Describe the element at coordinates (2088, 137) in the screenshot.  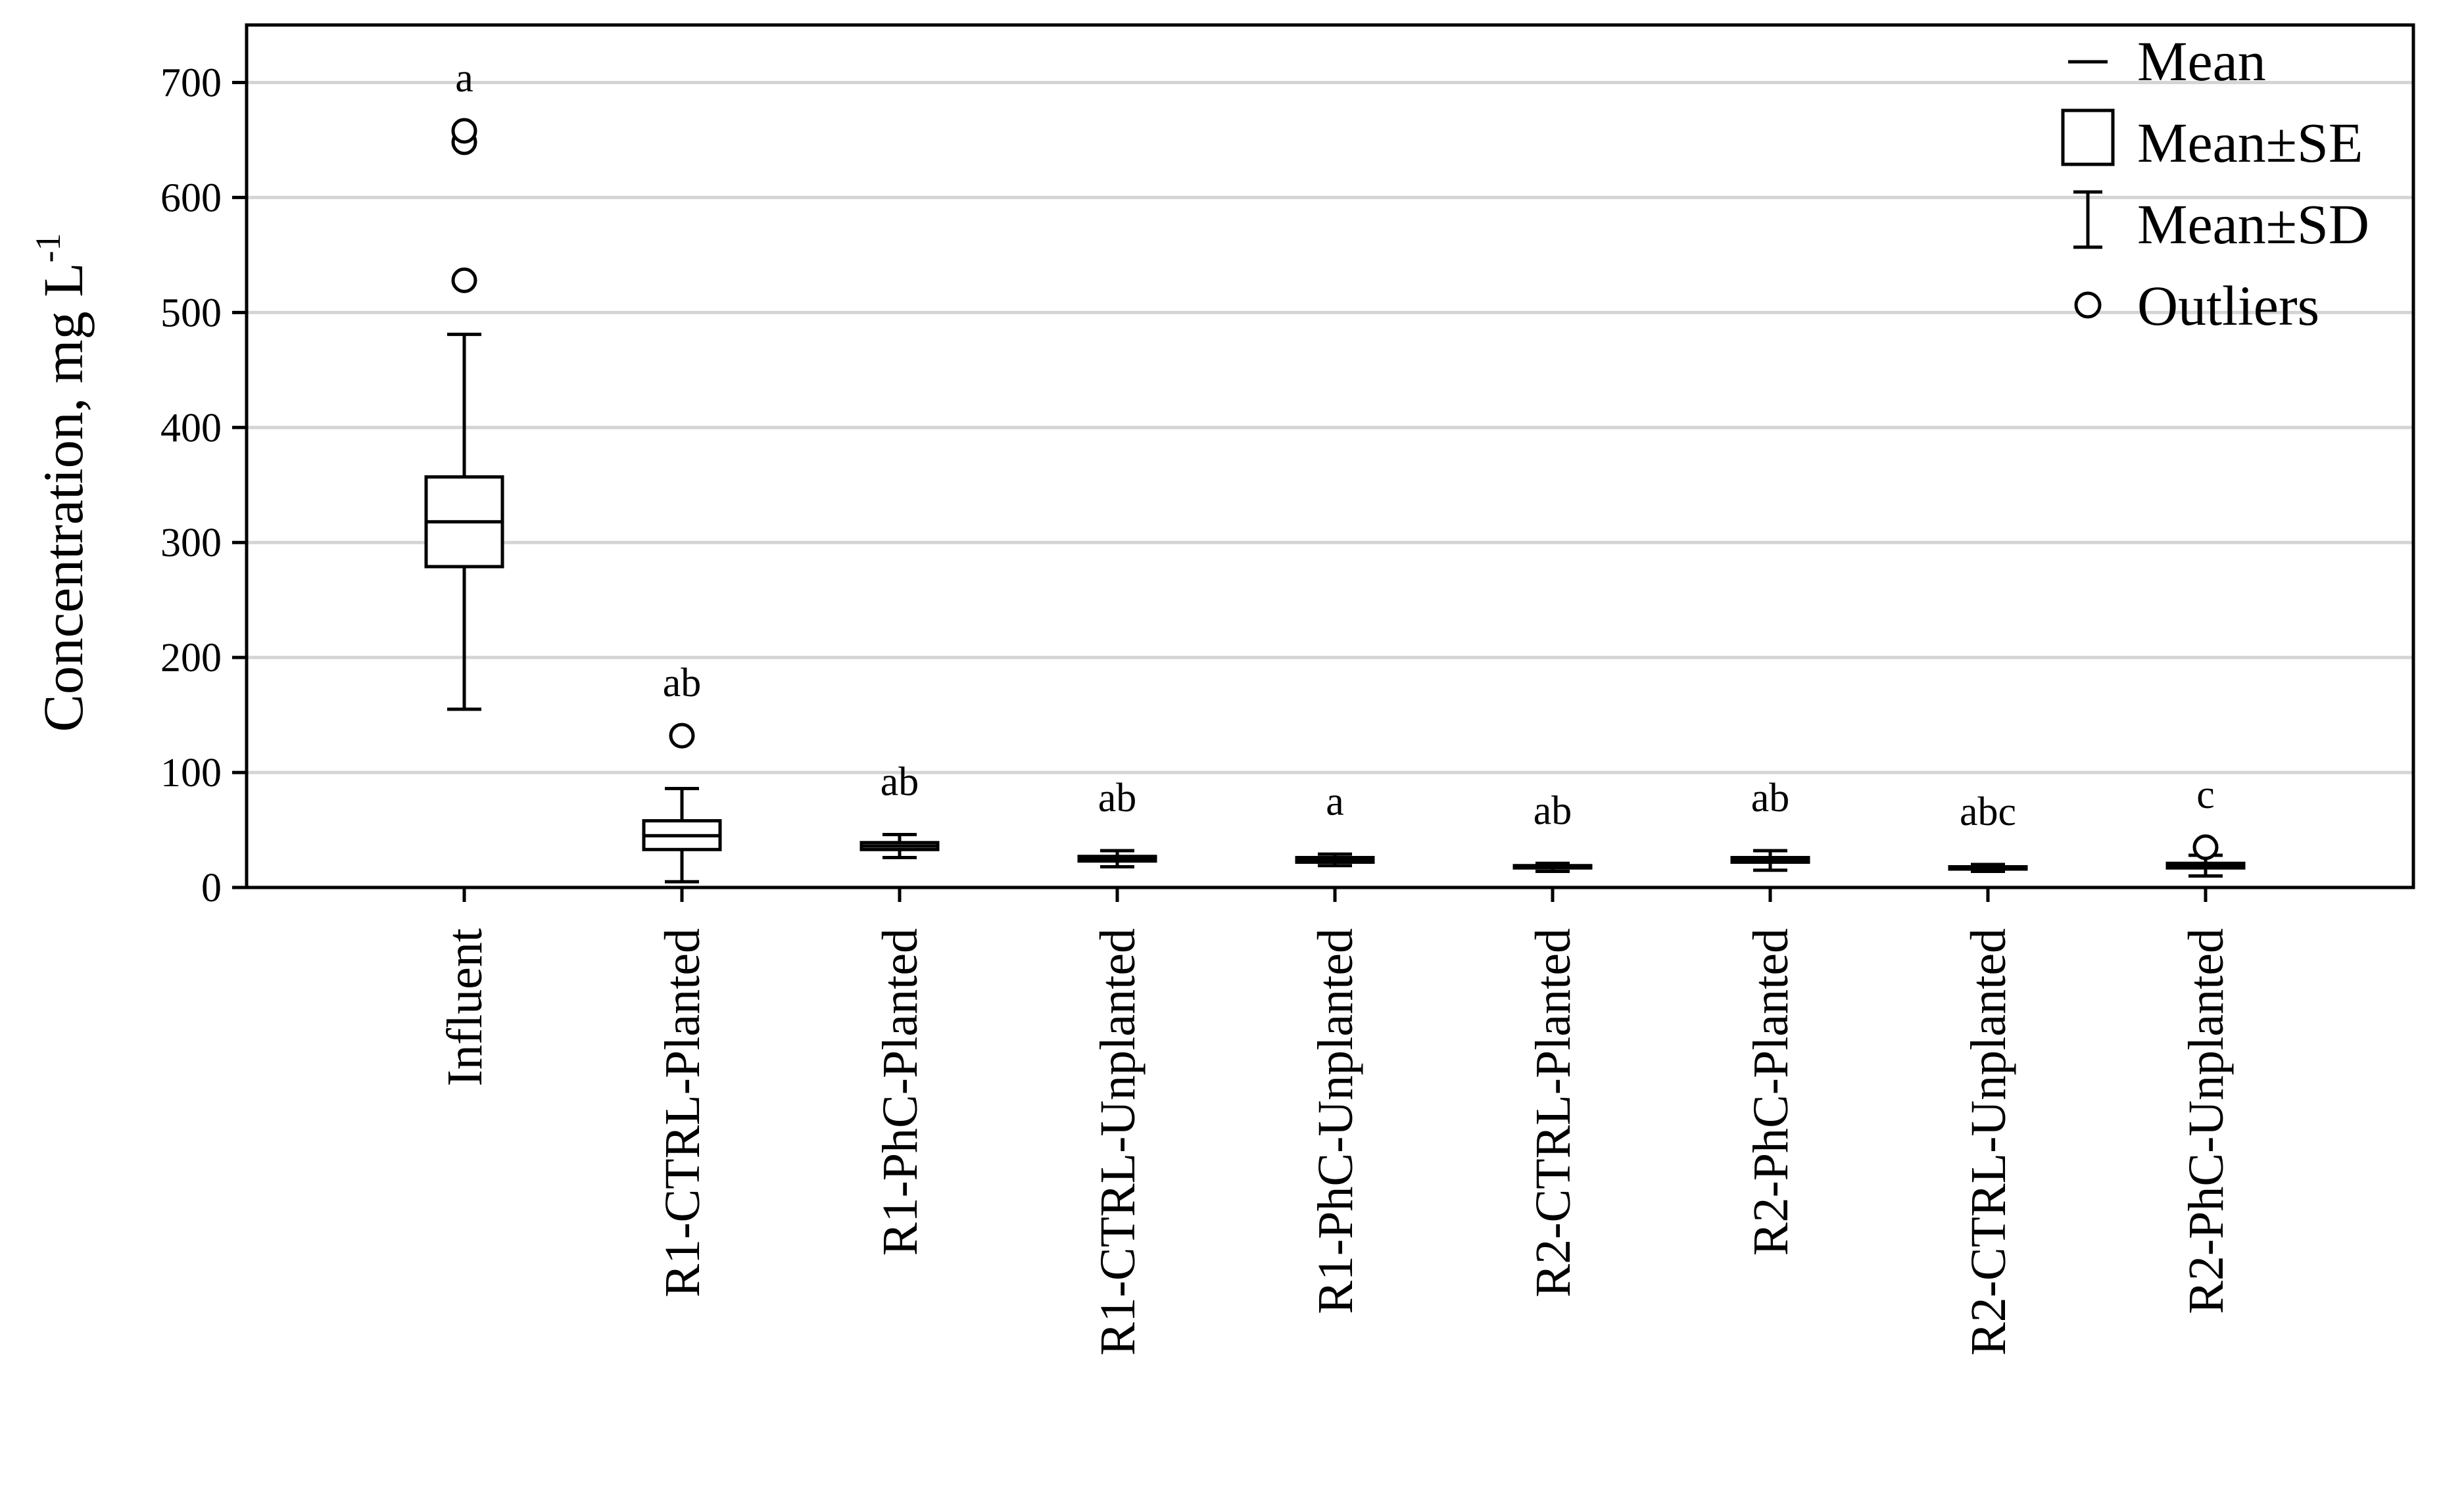
I see `legend-se-symbol` at that location.